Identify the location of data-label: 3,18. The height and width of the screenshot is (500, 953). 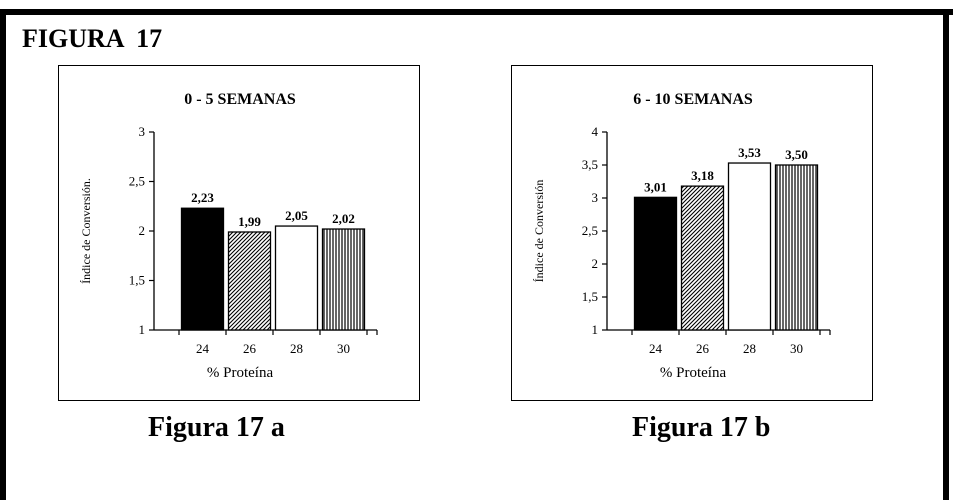
(702, 175).